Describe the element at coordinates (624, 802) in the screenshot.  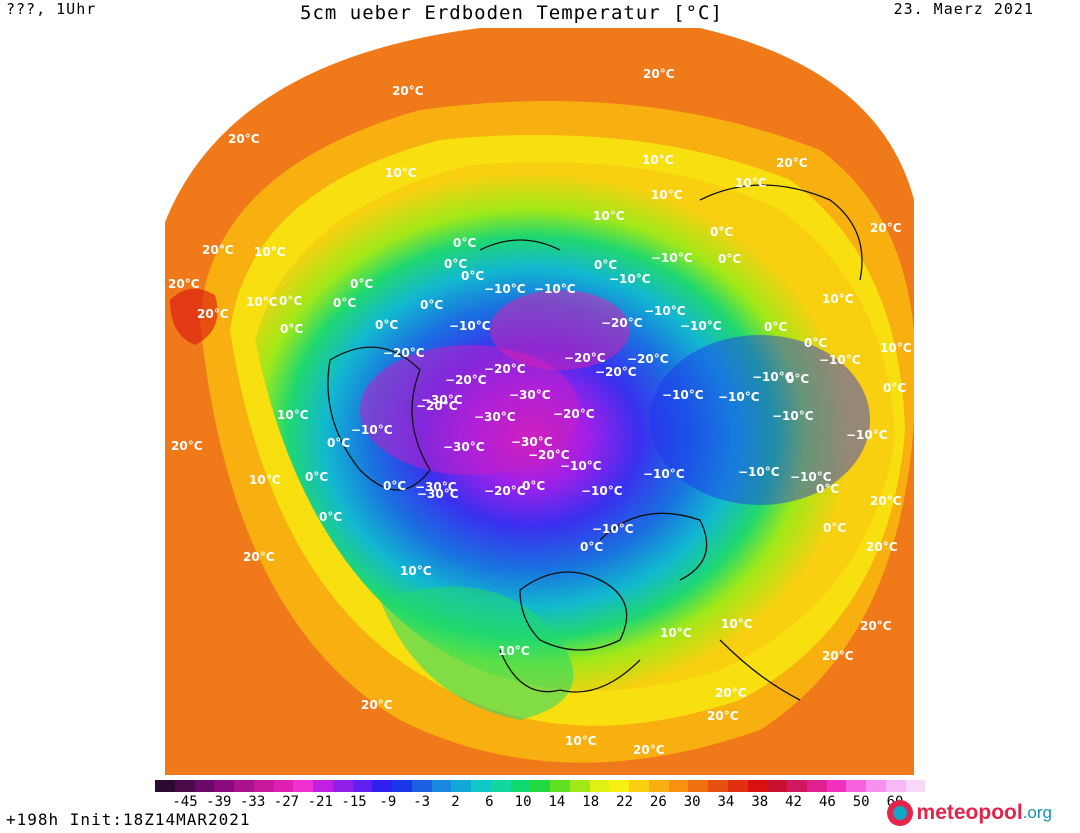
I see `colorbar-tick-label: 22` at that location.